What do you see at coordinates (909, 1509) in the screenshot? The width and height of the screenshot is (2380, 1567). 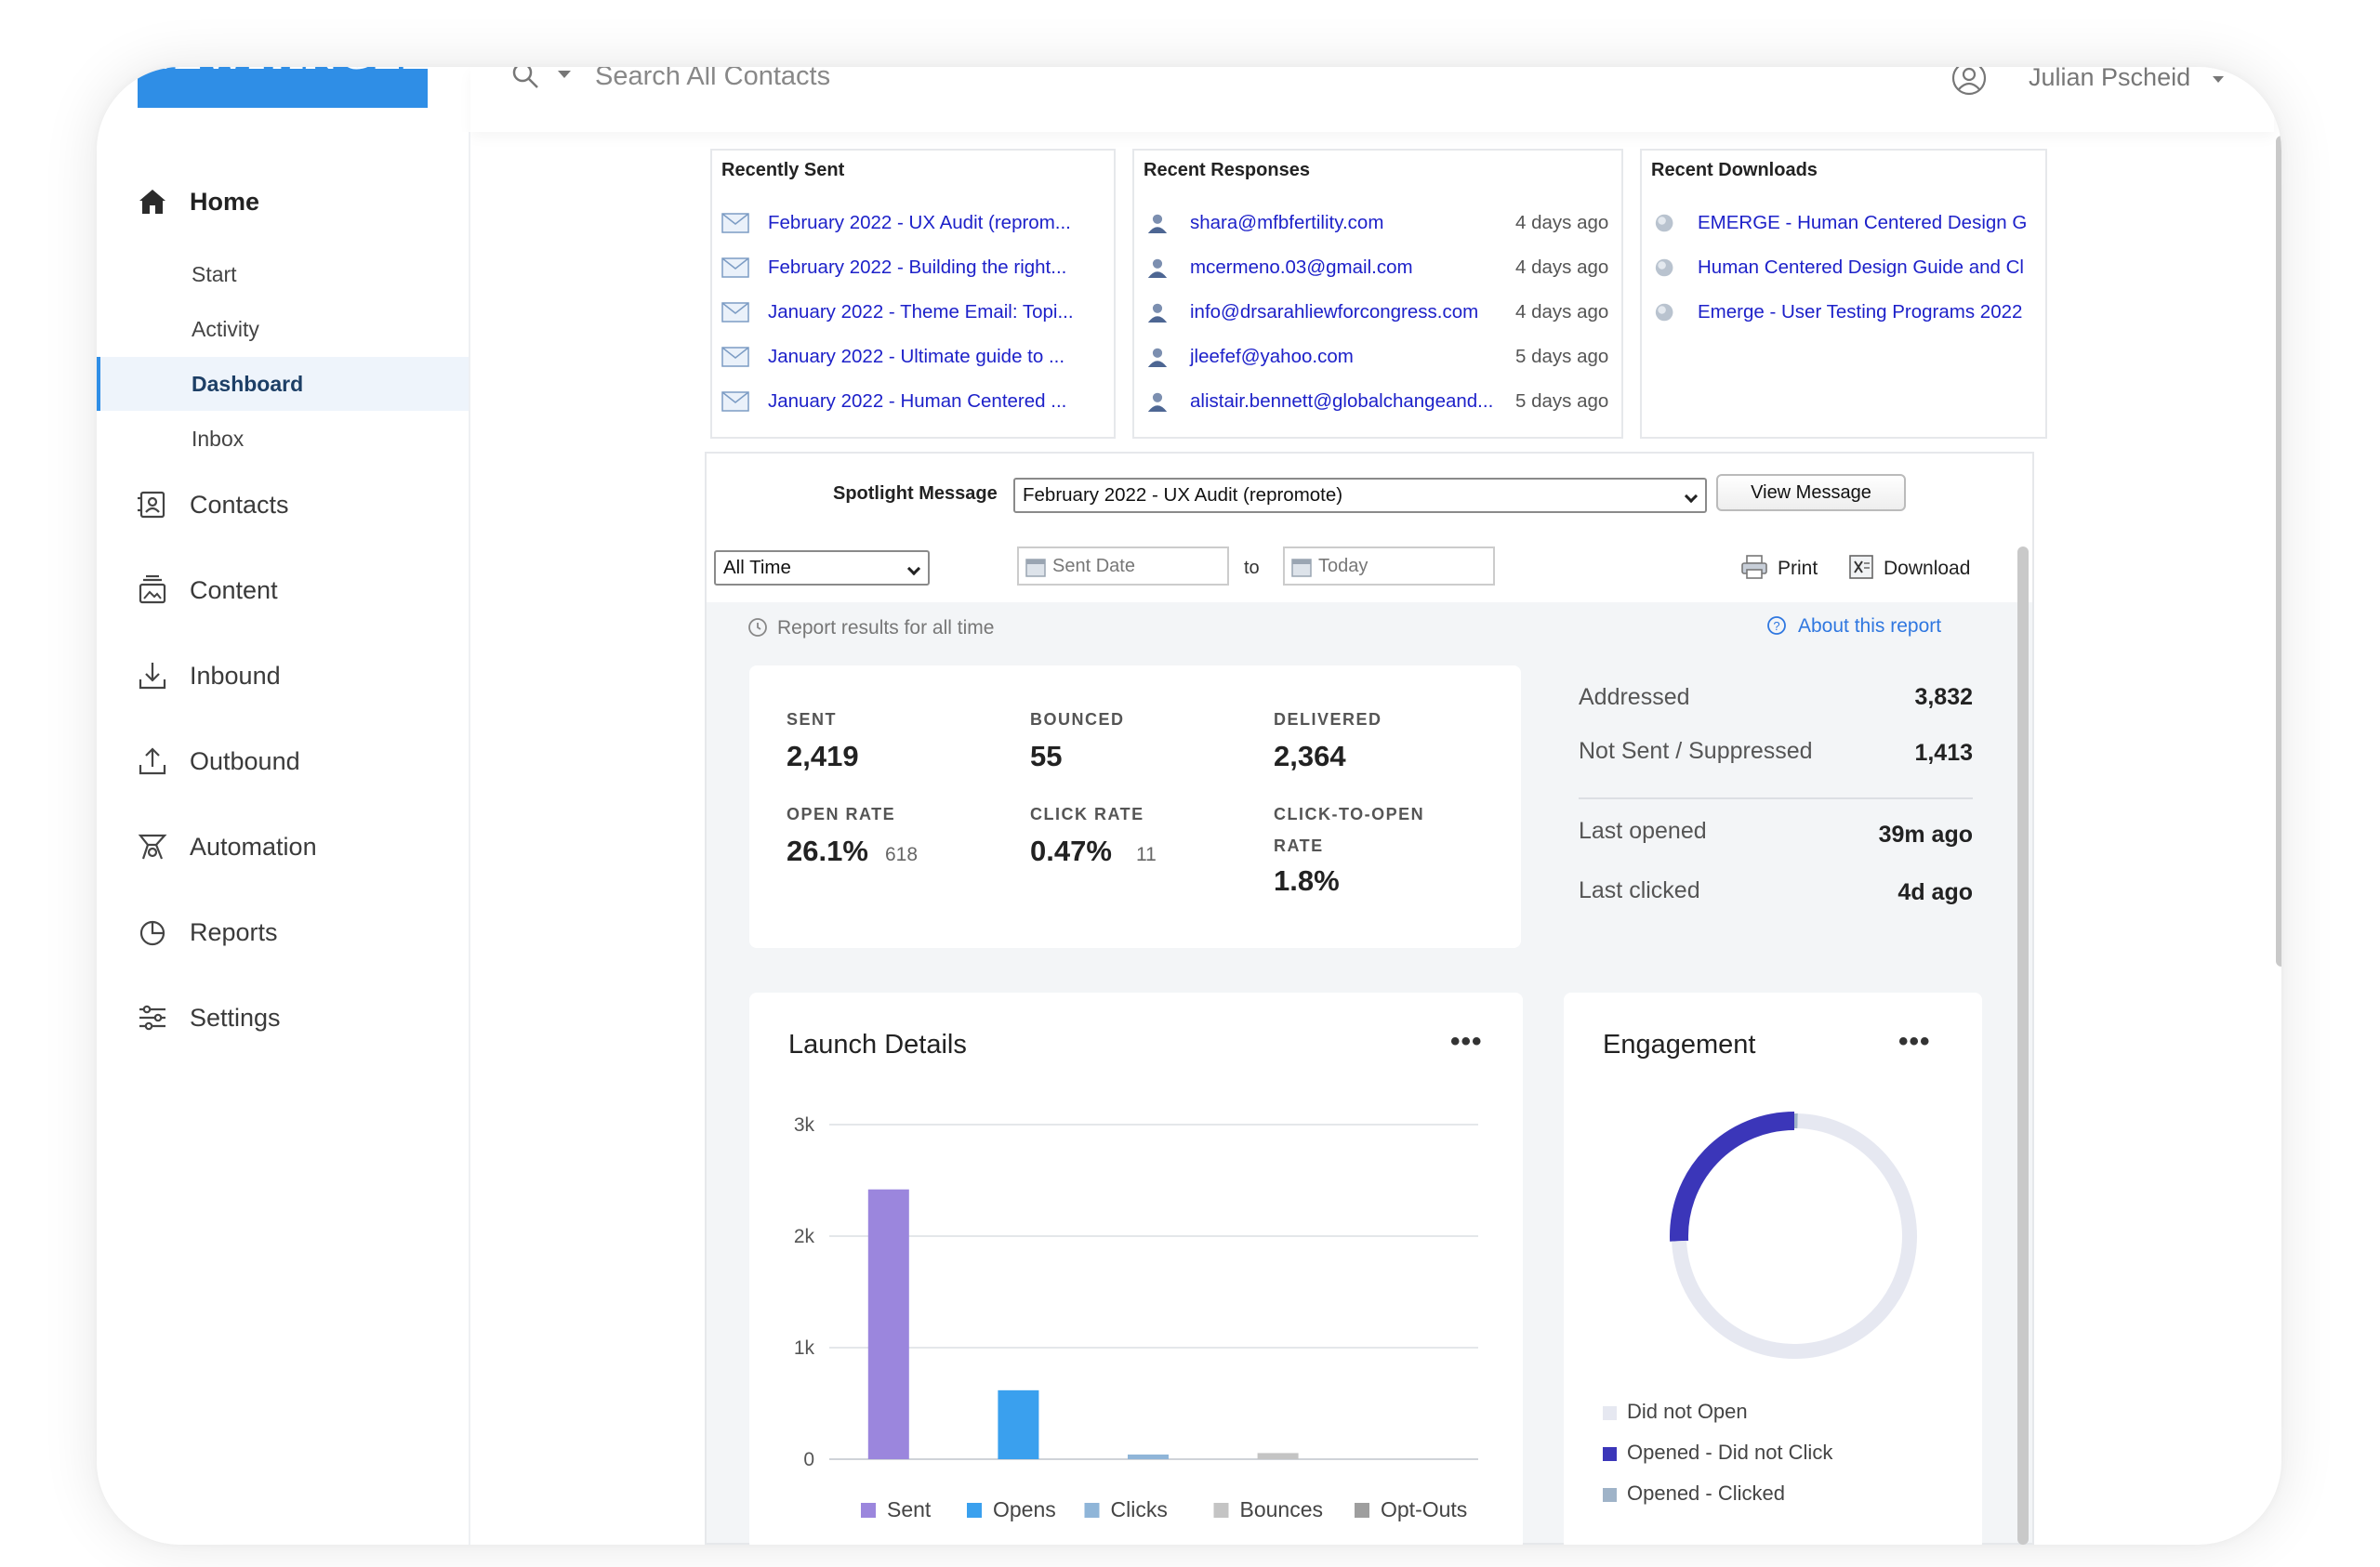 I see `legend-label: Sent` at bounding box center [909, 1509].